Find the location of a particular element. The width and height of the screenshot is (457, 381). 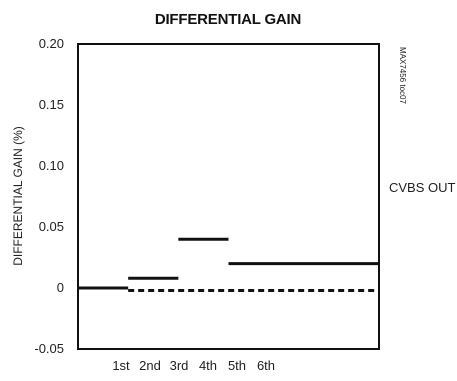

y-tick-label: 0.05 is located at coordinates (51, 226).